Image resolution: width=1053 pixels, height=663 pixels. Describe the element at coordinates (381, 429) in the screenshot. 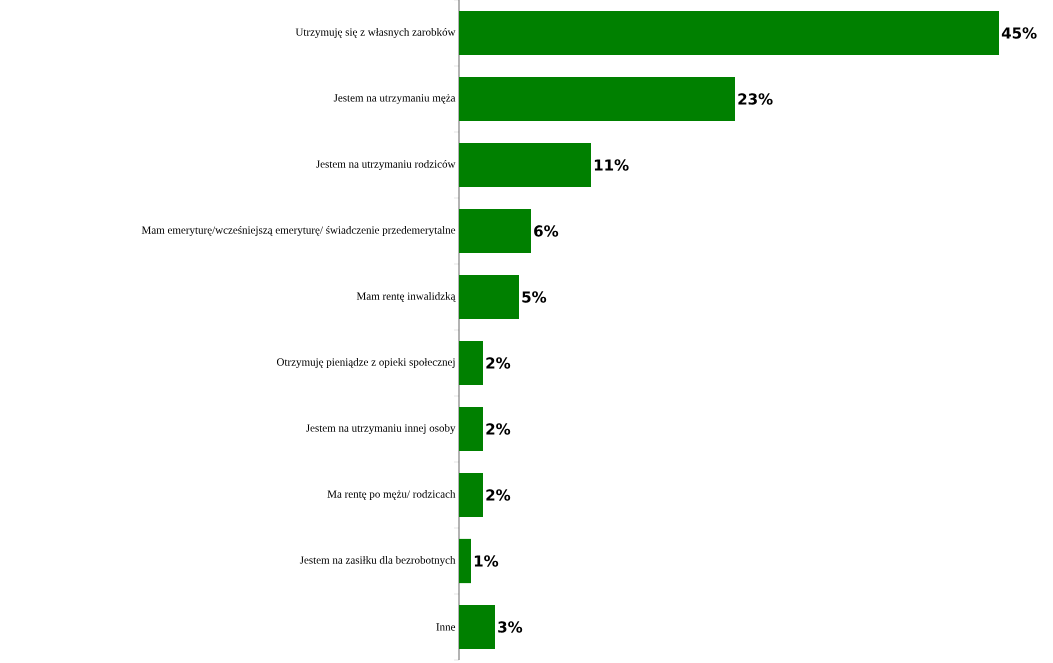

I see `y-tick-label: Jestem na utrzymaniu innej osoby` at that location.